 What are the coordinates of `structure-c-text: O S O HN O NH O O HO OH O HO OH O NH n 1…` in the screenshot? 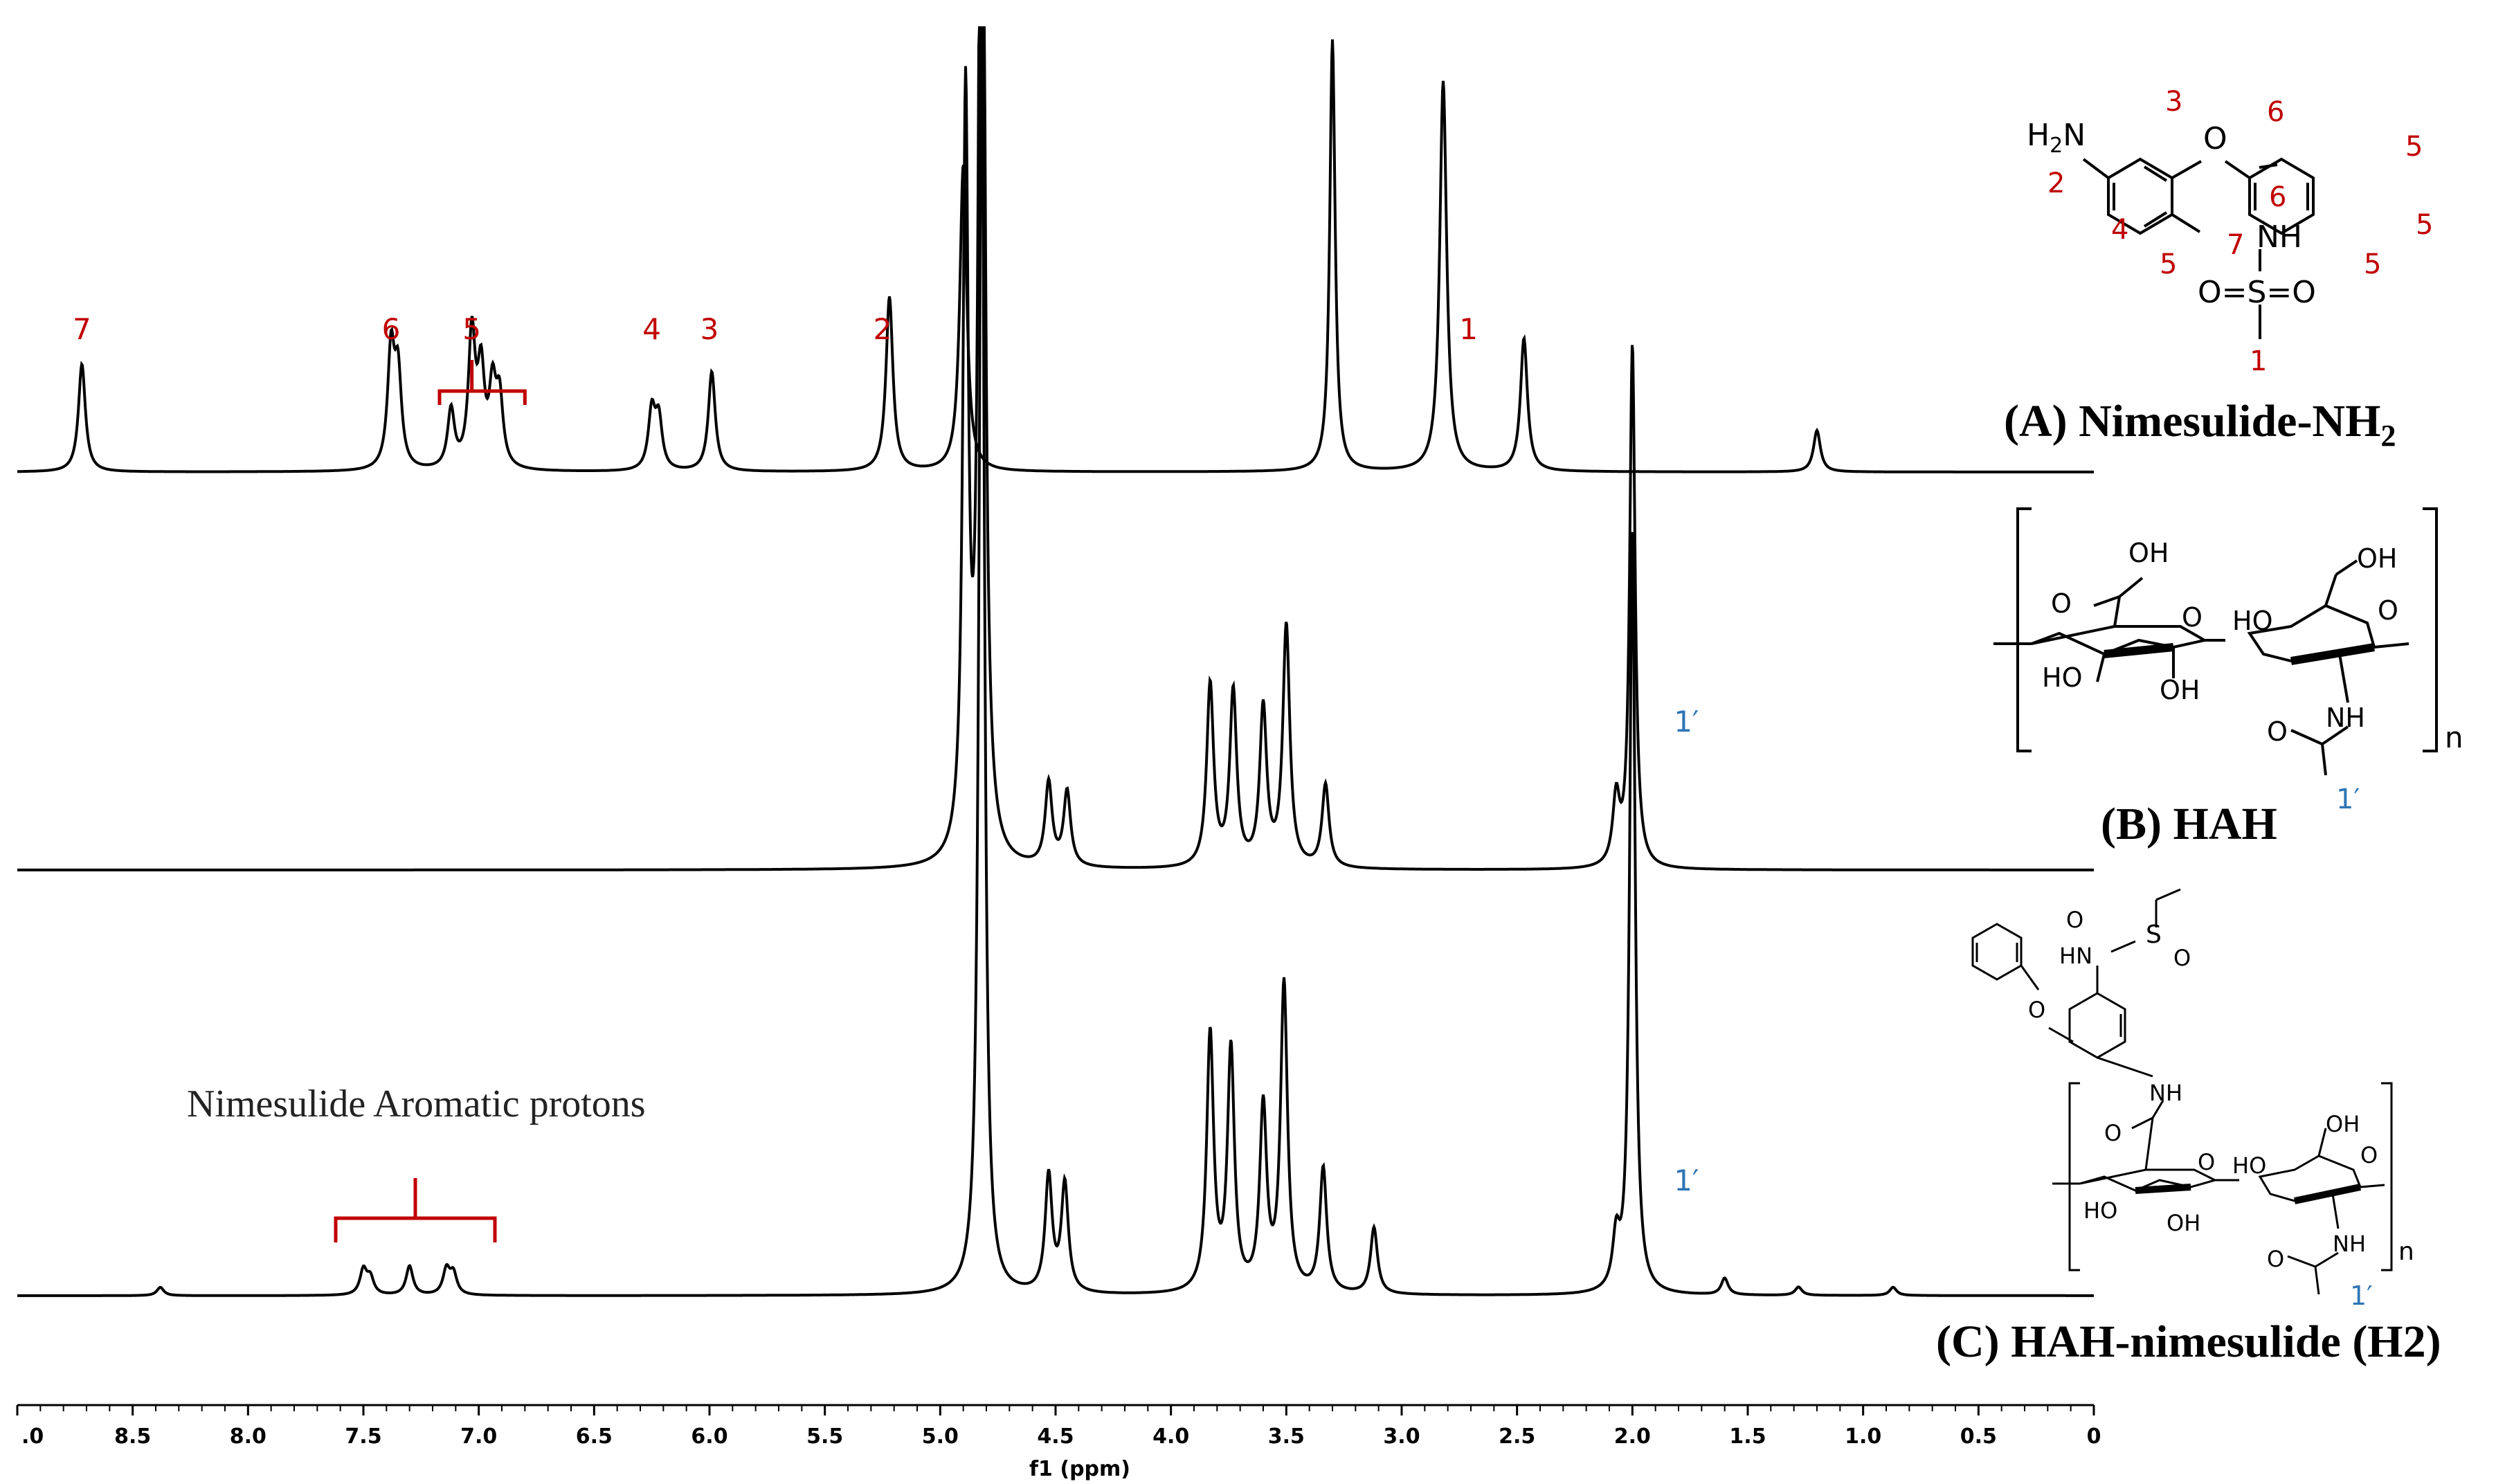 It's located at (2221, 1109).